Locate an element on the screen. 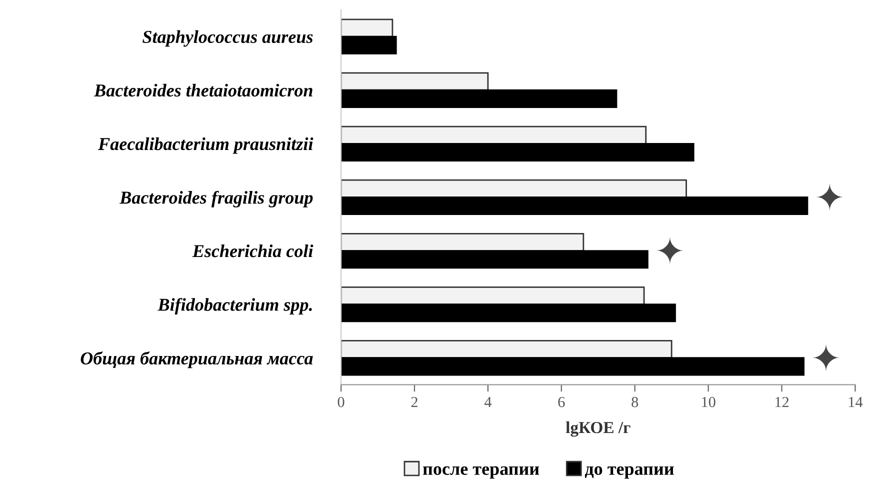 This screenshot has height=490, width=870. y-tick-label: Bacteroides fragilis group is located at coordinates (216, 199).